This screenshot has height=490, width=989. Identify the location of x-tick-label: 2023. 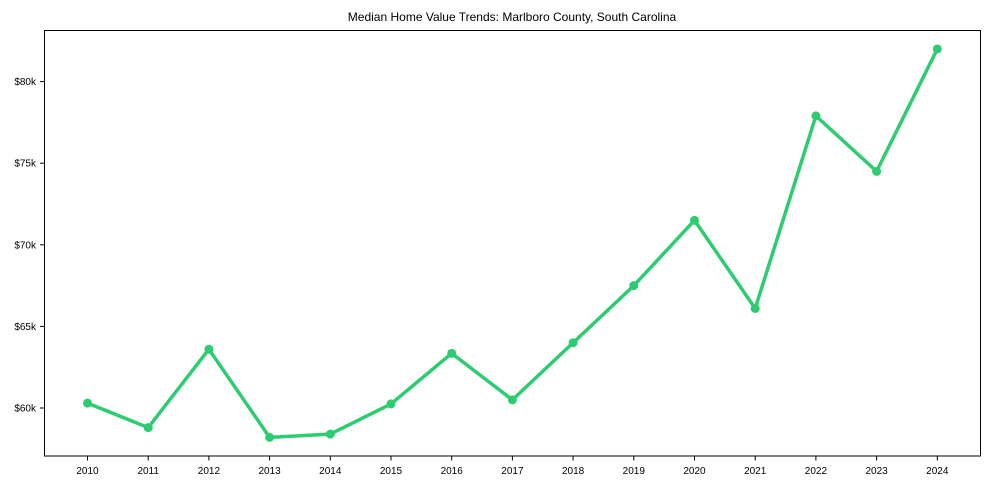
(876, 471).